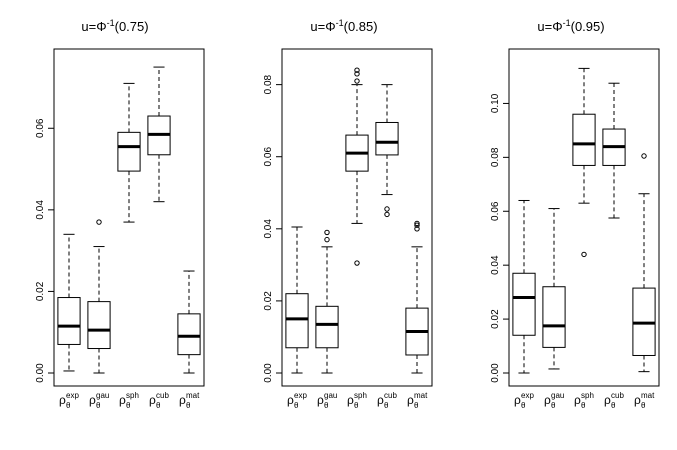 The image size is (677, 450). I want to click on y-tick-label: 0.10, so click(495, 103).